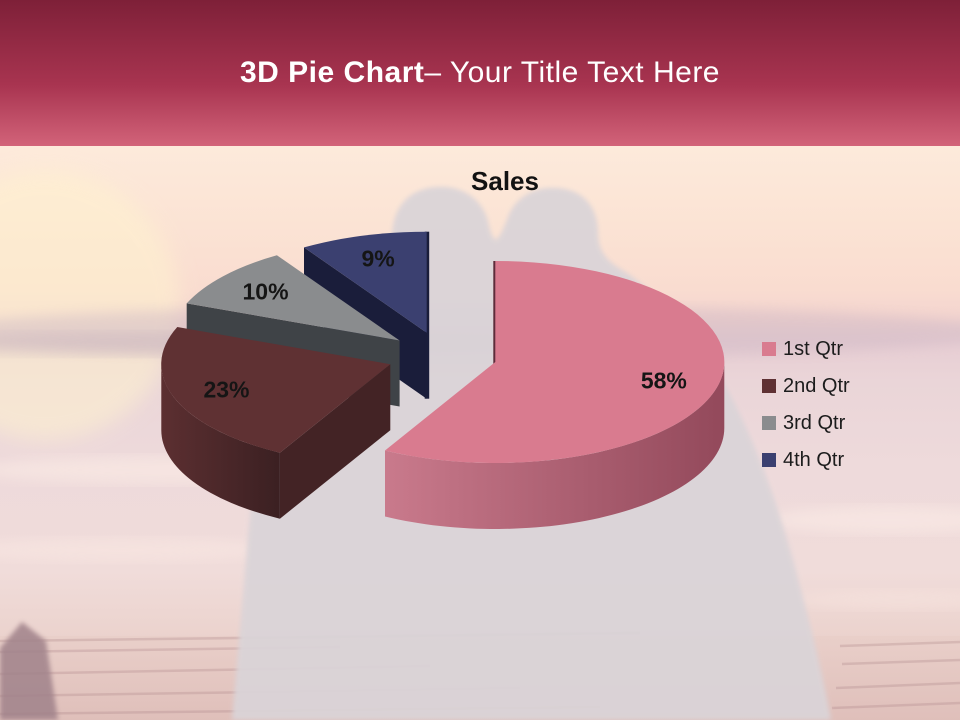 This screenshot has height=720, width=960. Describe the element at coordinates (769, 349) in the screenshot. I see `legend-swatch-1st-qtr` at that location.